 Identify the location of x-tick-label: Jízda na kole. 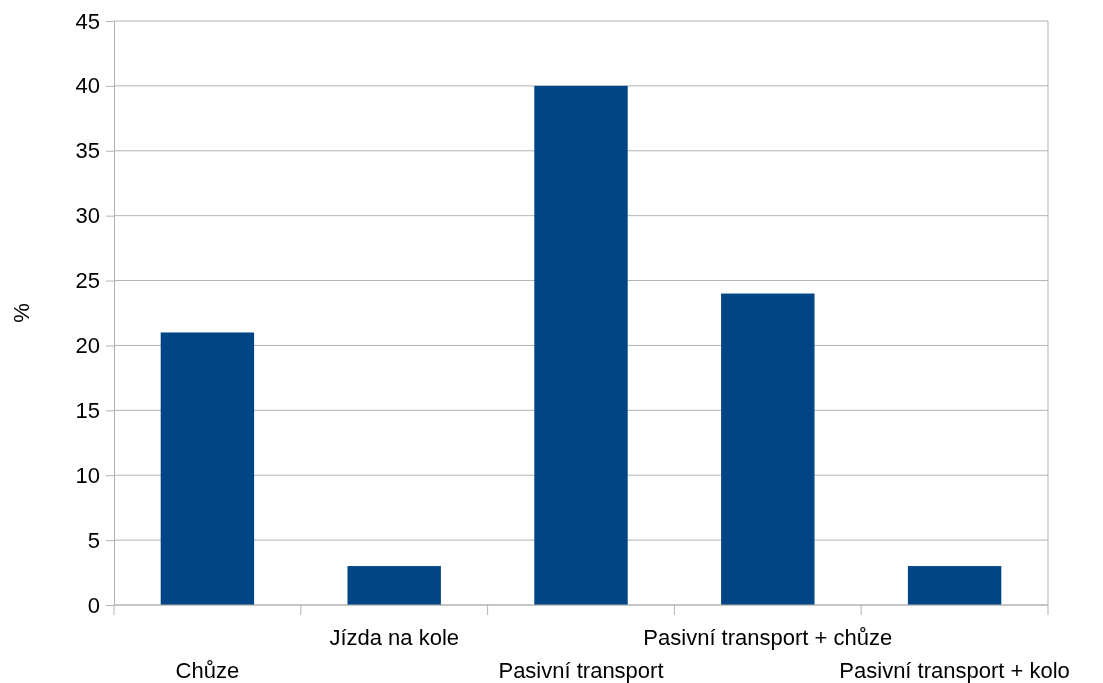
(394, 637).